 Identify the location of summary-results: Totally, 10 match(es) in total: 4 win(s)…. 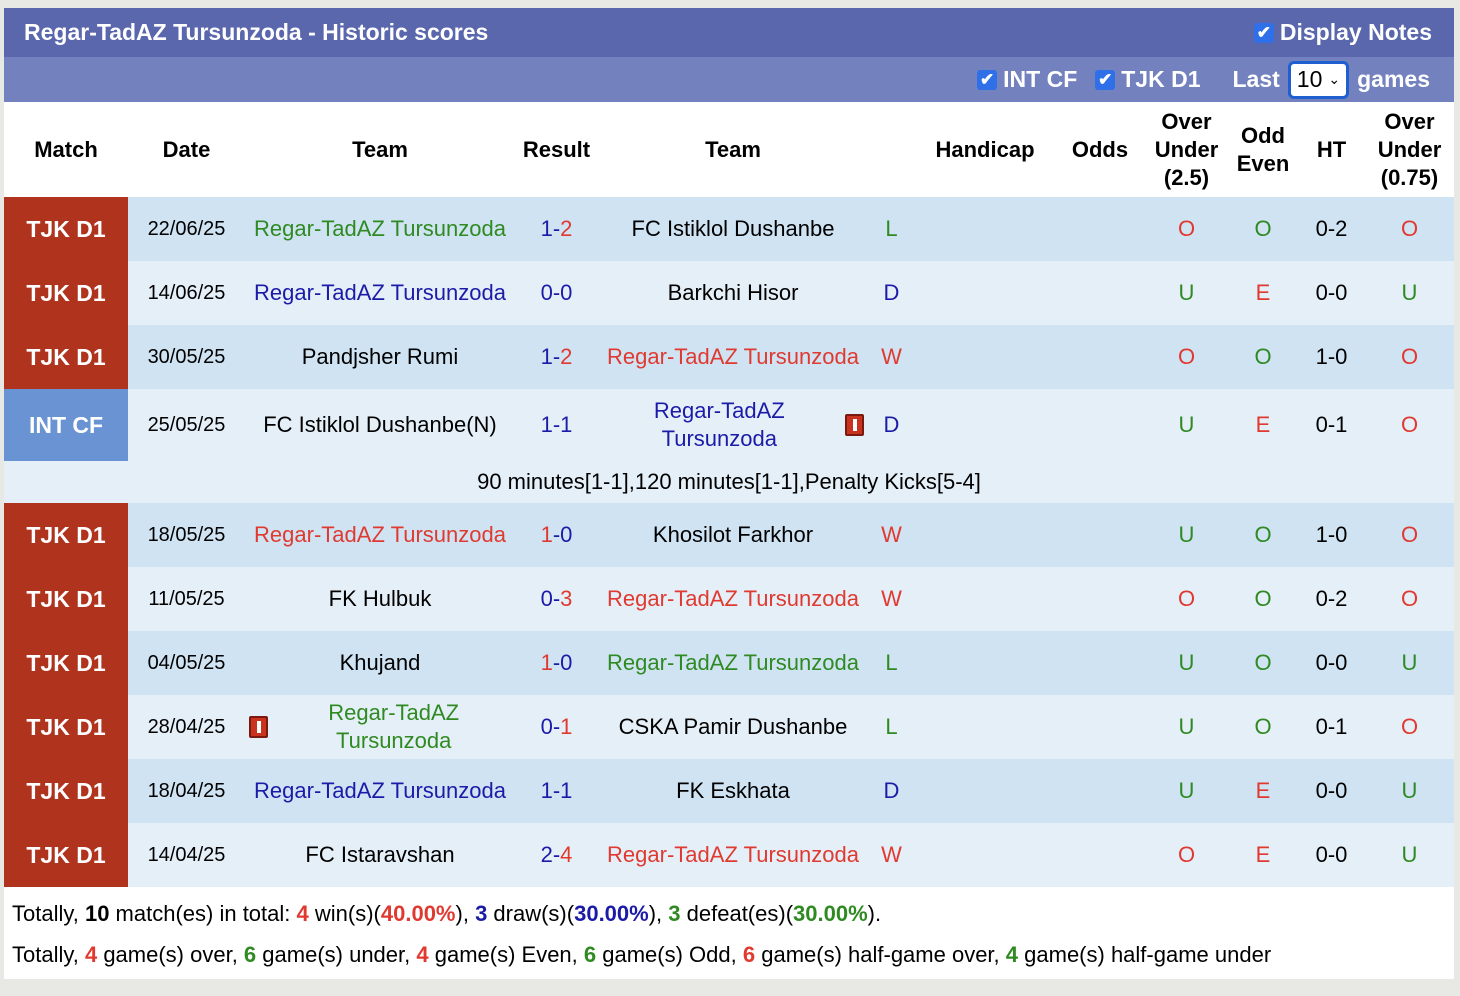
(729, 913).